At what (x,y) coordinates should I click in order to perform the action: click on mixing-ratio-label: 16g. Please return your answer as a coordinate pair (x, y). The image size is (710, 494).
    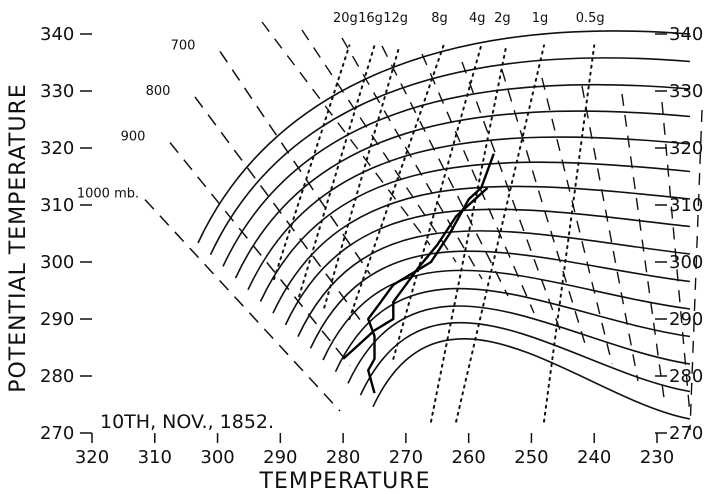
    Looking at the image, I should click on (370, 18).